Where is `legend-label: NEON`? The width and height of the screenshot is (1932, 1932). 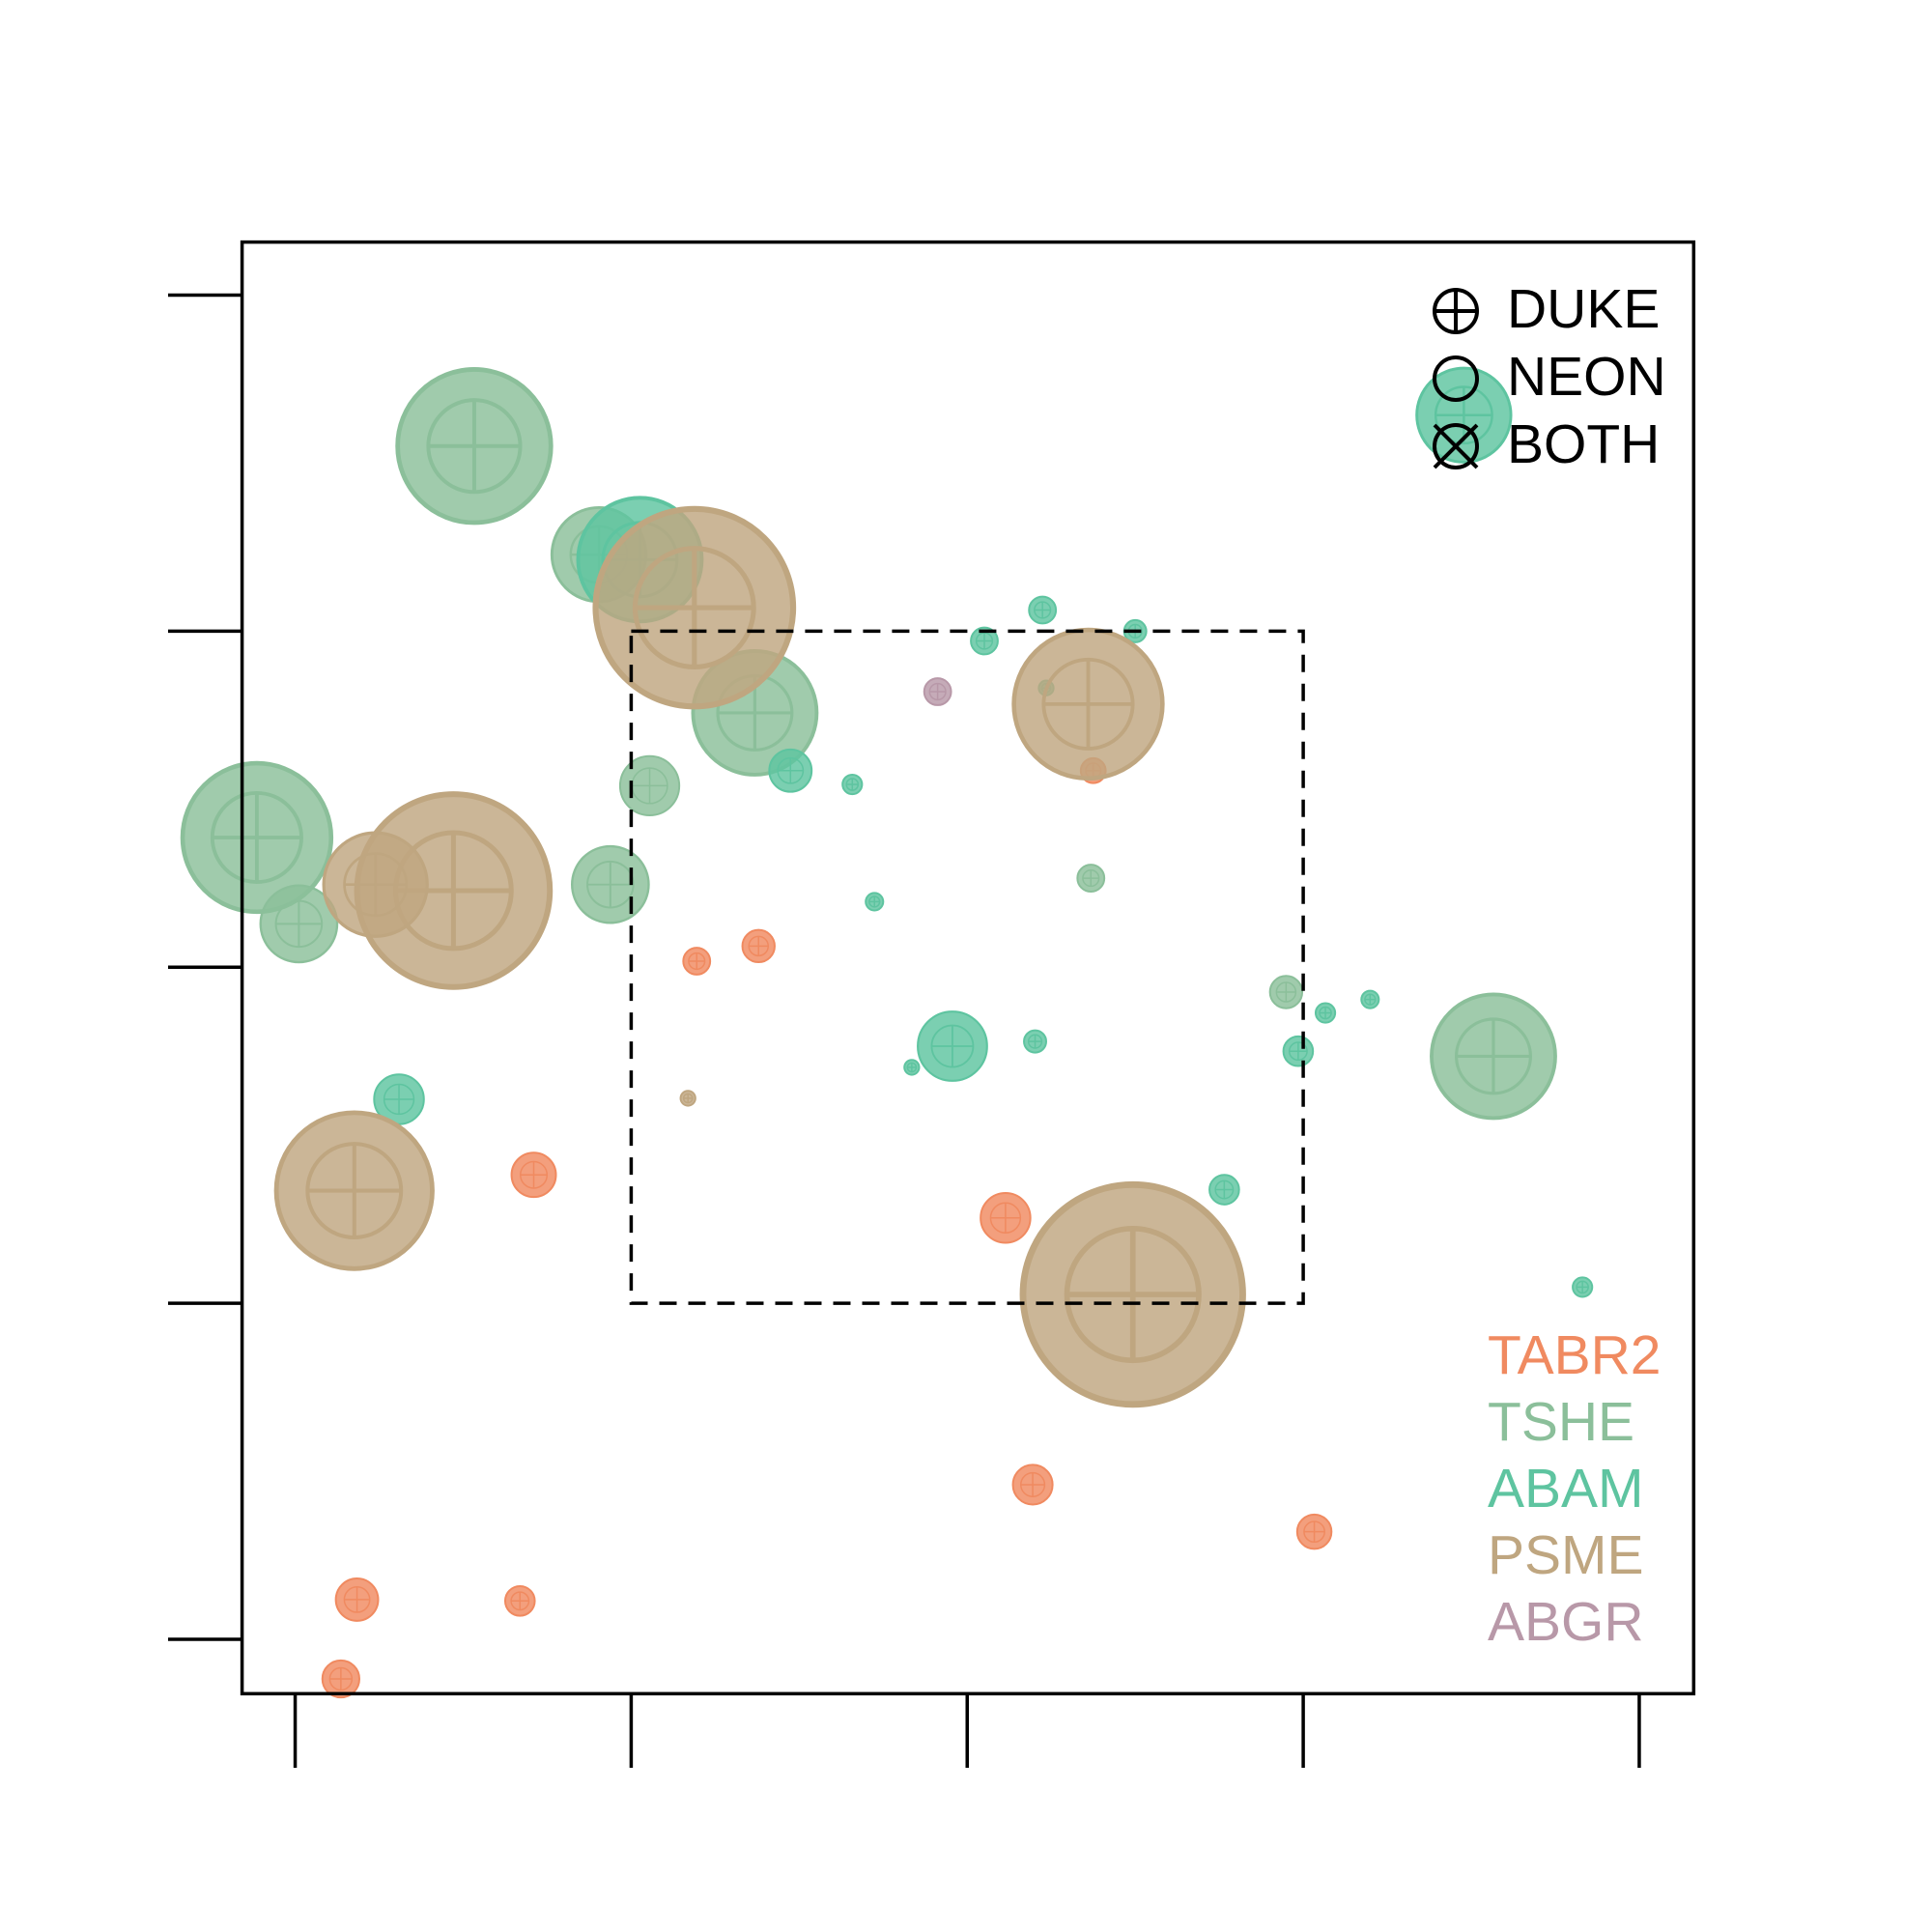 legend-label: NEON is located at coordinates (1586, 377).